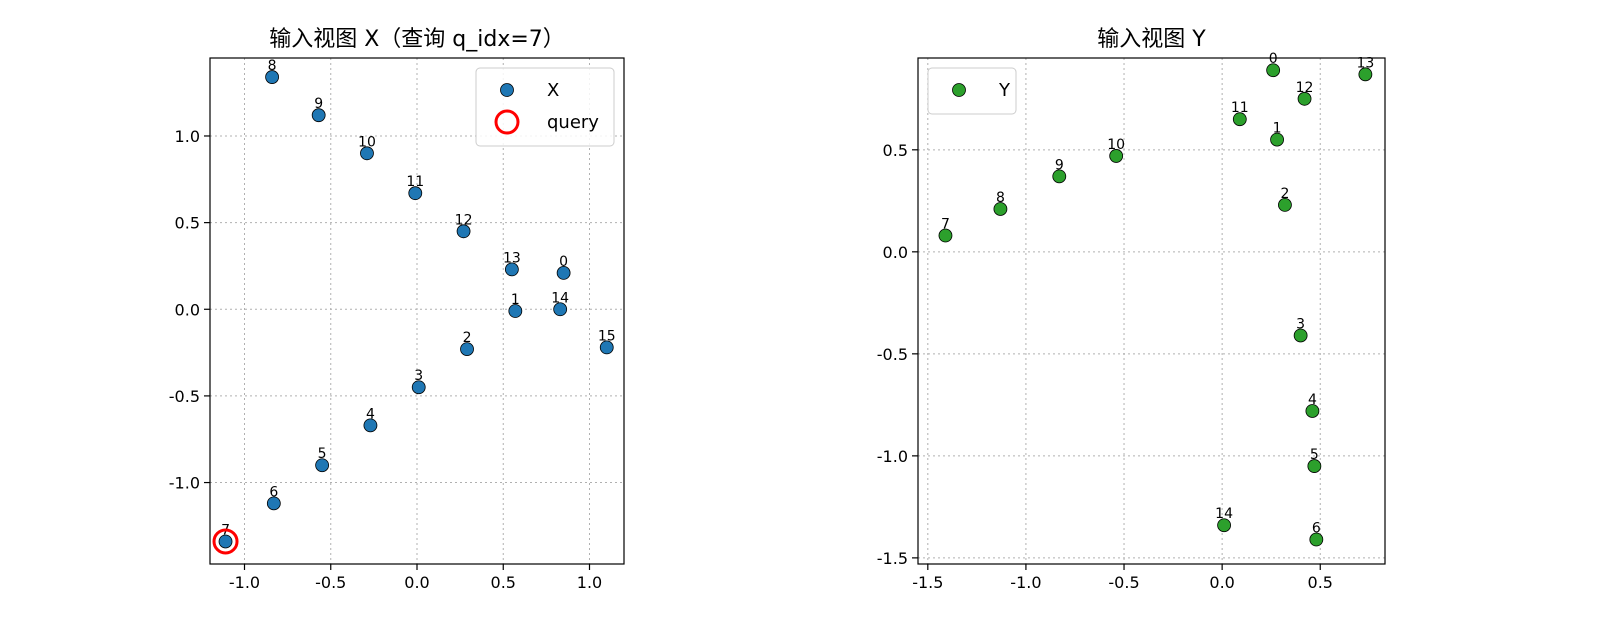 The height and width of the screenshot is (640, 1600). I want to click on chart-title: 输入视图 Y, so click(1151, 39).